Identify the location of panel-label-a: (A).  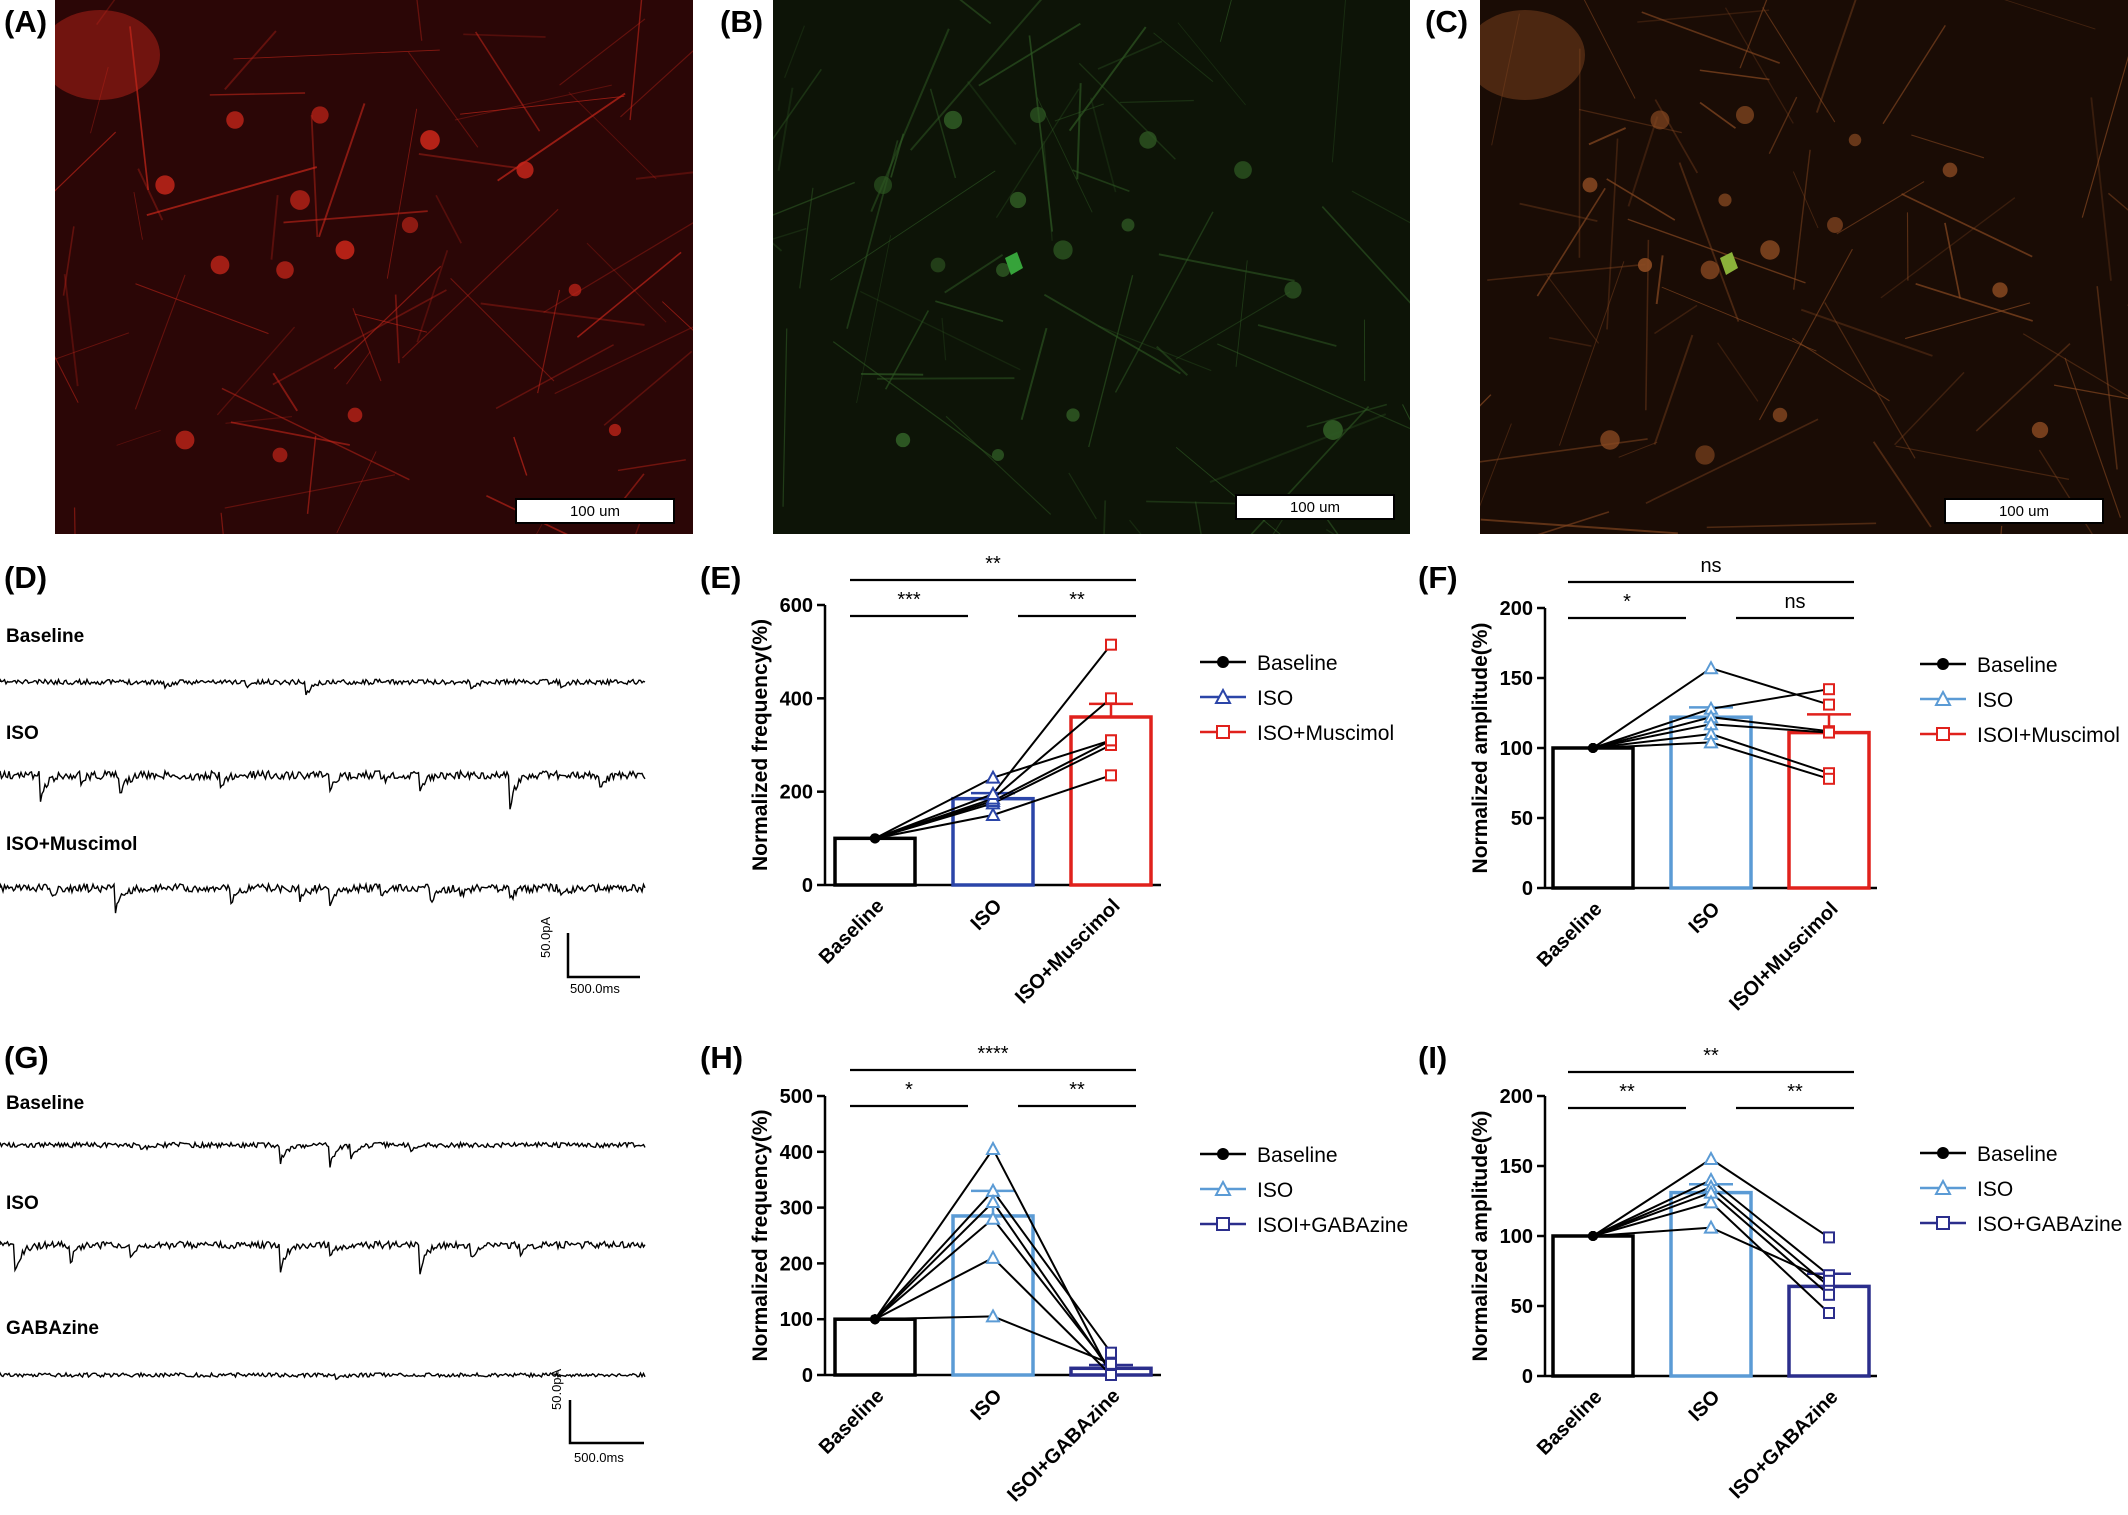
(26, 21).